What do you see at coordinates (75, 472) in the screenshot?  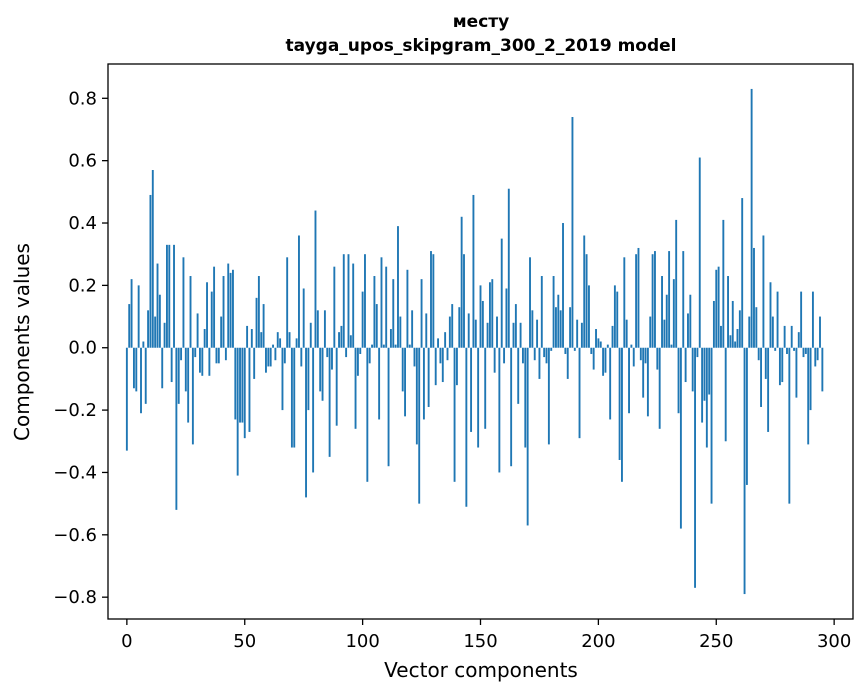 I see `y-tick-label: −0.4` at bounding box center [75, 472].